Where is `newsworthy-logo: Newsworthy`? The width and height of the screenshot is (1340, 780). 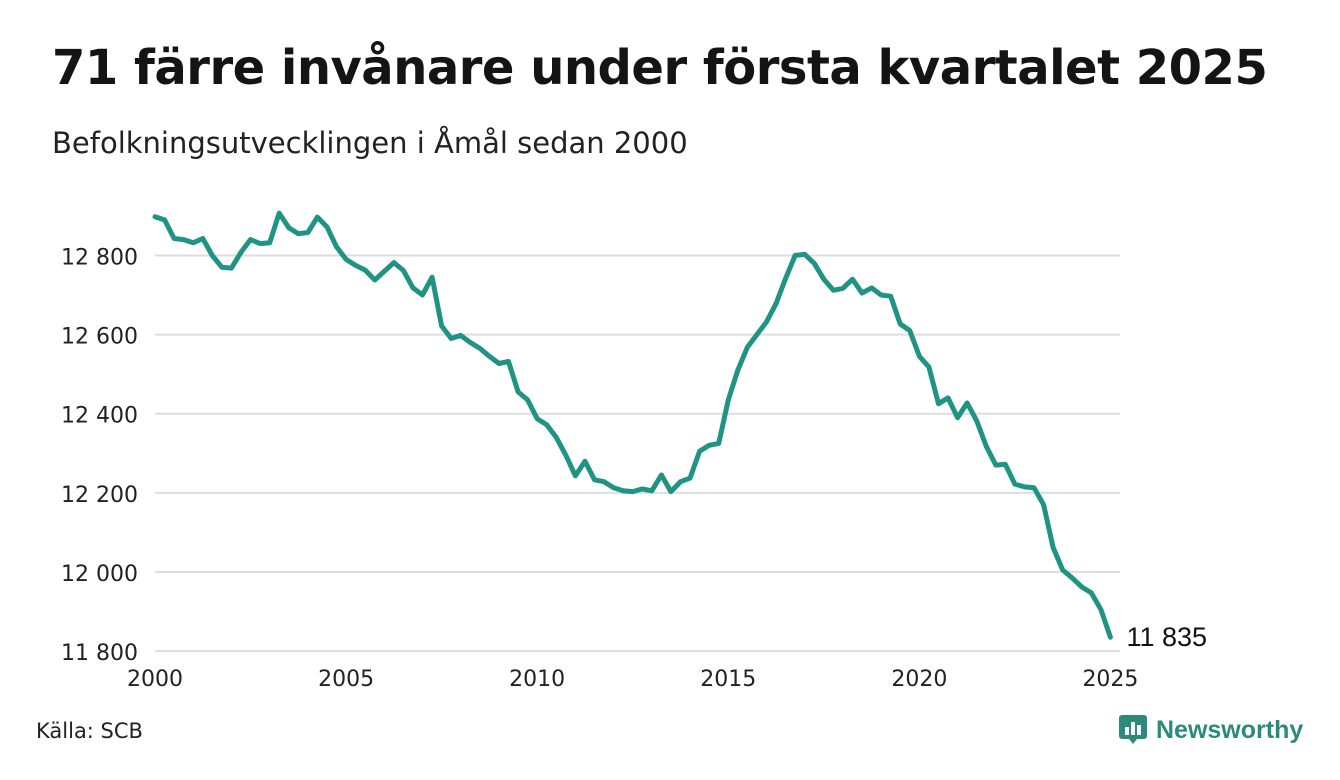 newsworthy-logo: Newsworthy is located at coordinates (1210, 730).